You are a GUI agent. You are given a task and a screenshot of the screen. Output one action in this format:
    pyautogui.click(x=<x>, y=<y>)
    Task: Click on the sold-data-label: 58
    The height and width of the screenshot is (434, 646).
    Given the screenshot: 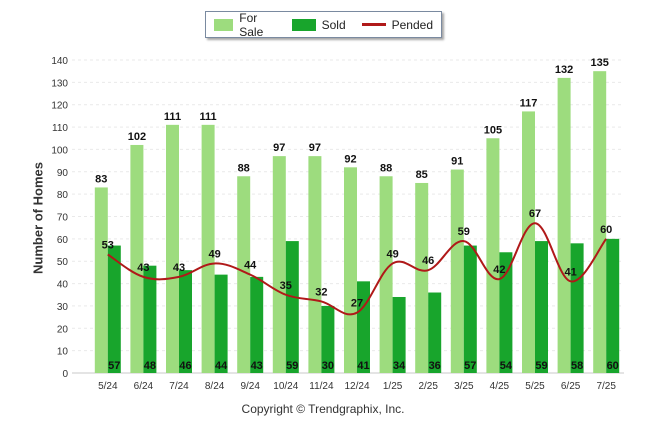 What is the action you would take?
    pyautogui.click(x=577, y=366)
    